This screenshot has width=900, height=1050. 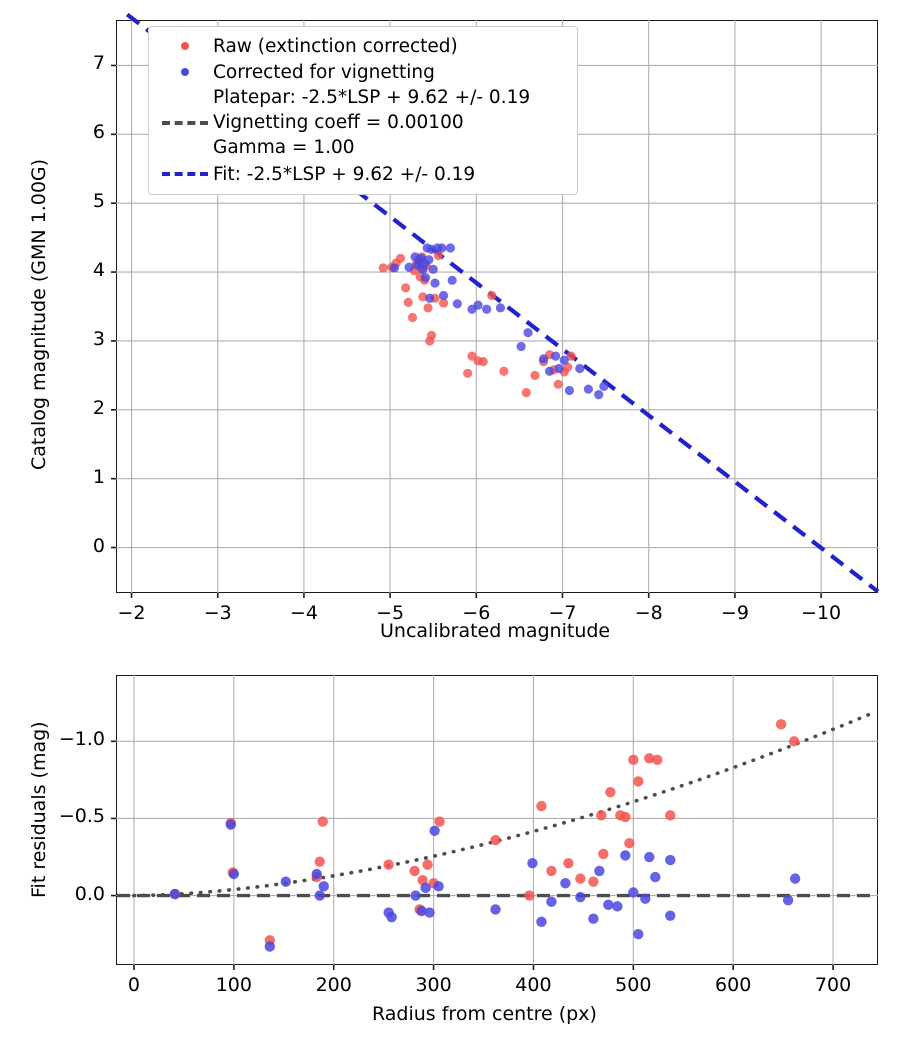 What do you see at coordinates (185, 46) in the screenshot?
I see `legend-key-raw` at bounding box center [185, 46].